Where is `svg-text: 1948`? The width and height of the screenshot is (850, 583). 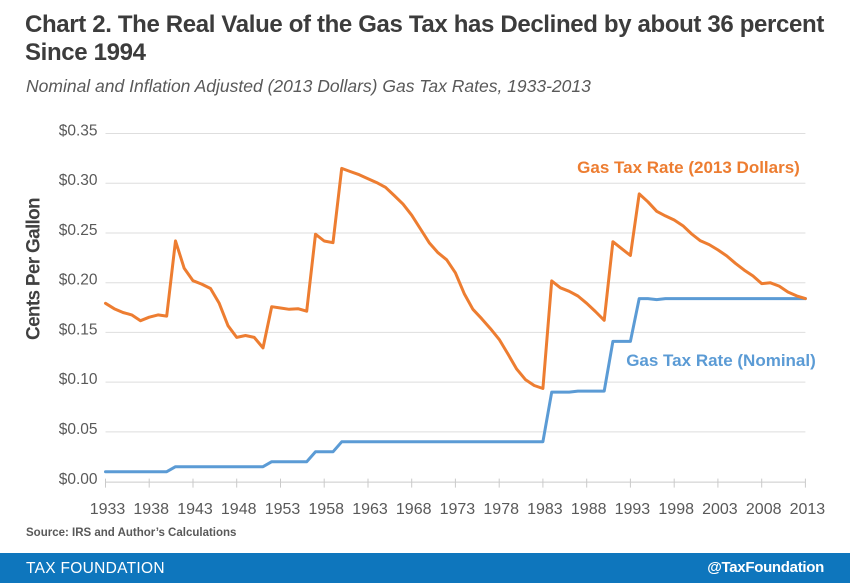 svg-text: 1948 is located at coordinates (239, 509).